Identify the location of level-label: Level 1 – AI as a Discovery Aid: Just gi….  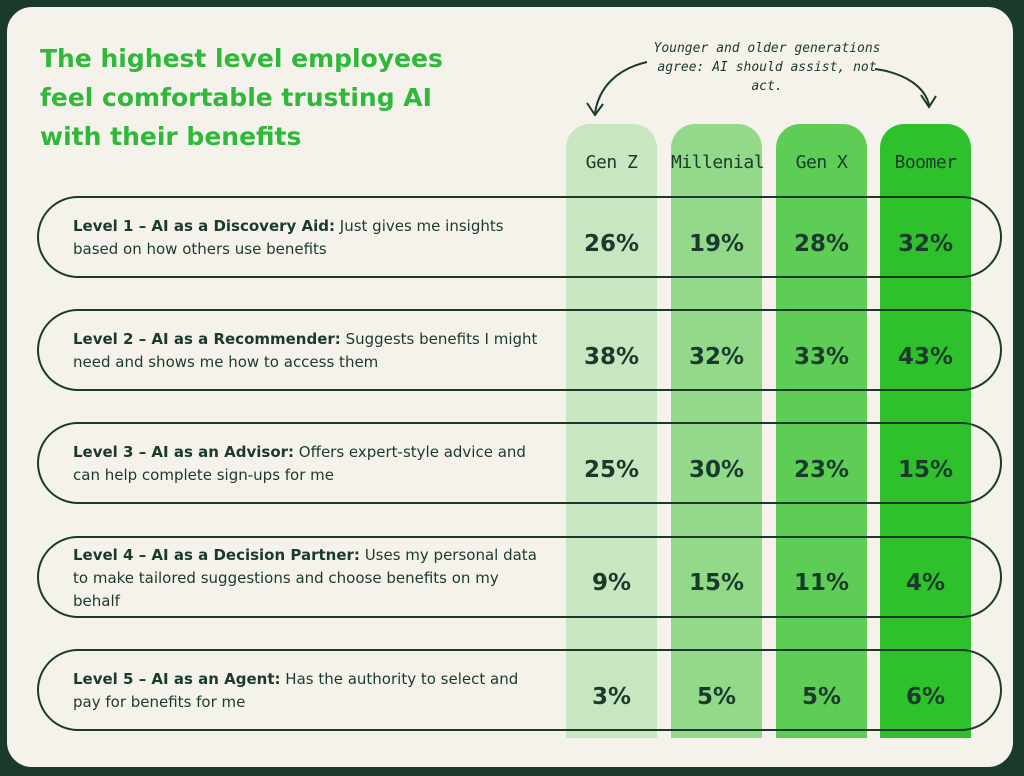
(308, 238).